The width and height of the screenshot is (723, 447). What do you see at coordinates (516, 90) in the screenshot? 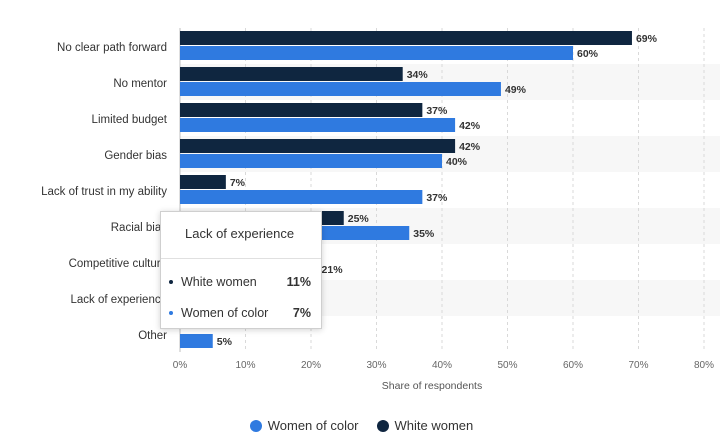
I see `data-label-women-of-color-no-mentor: 49%` at bounding box center [516, 90].